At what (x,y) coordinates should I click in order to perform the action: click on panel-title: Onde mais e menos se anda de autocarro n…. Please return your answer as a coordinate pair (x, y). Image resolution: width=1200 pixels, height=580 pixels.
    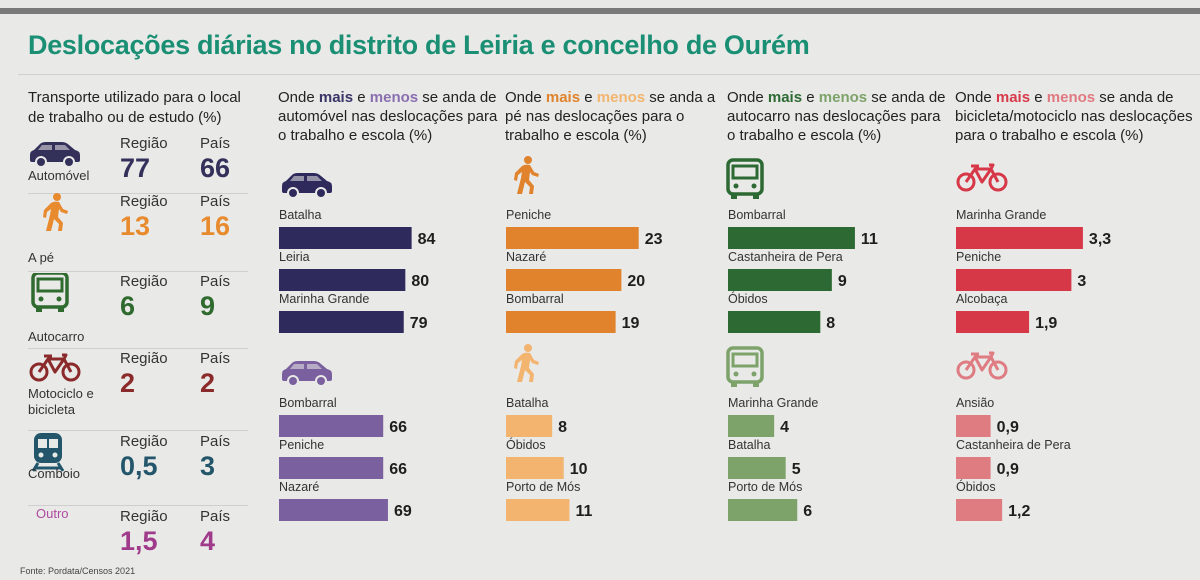
    Looking at the image, I should click on (839, 116).